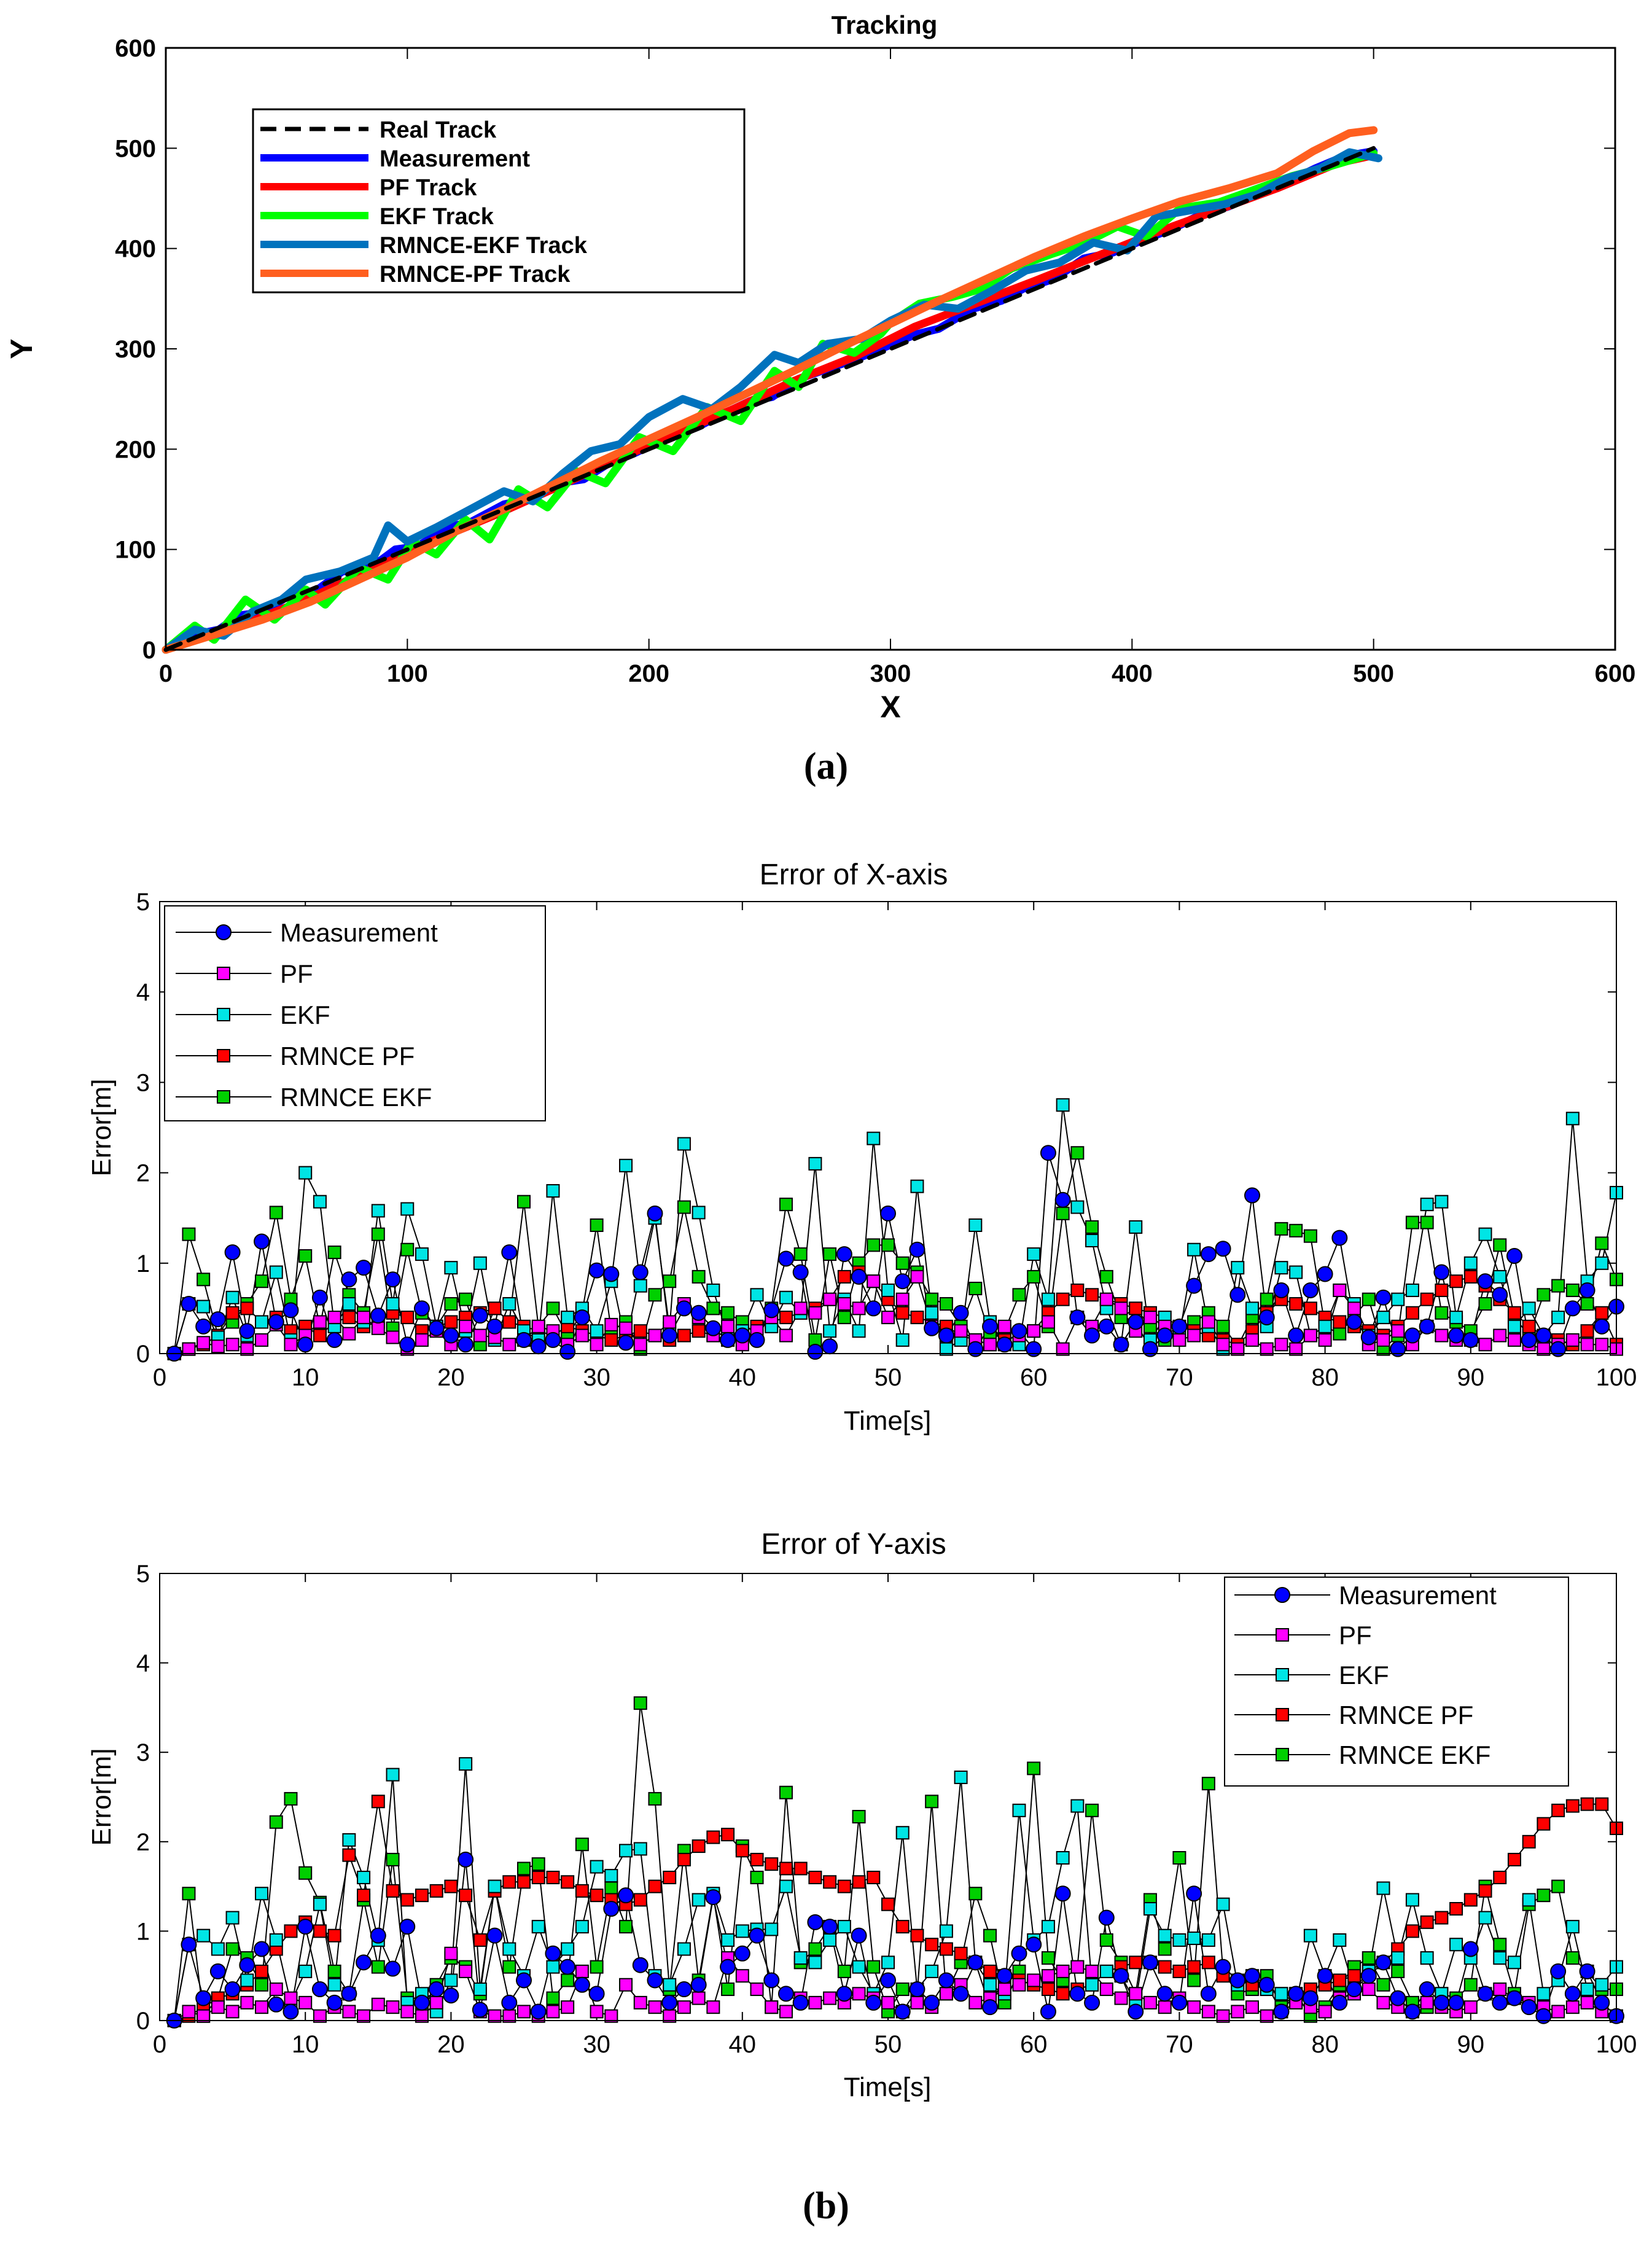  Describe the element at coordinates (143, 1082) in the screenshot. I see `error-x-ytick-label: 3` at that location.